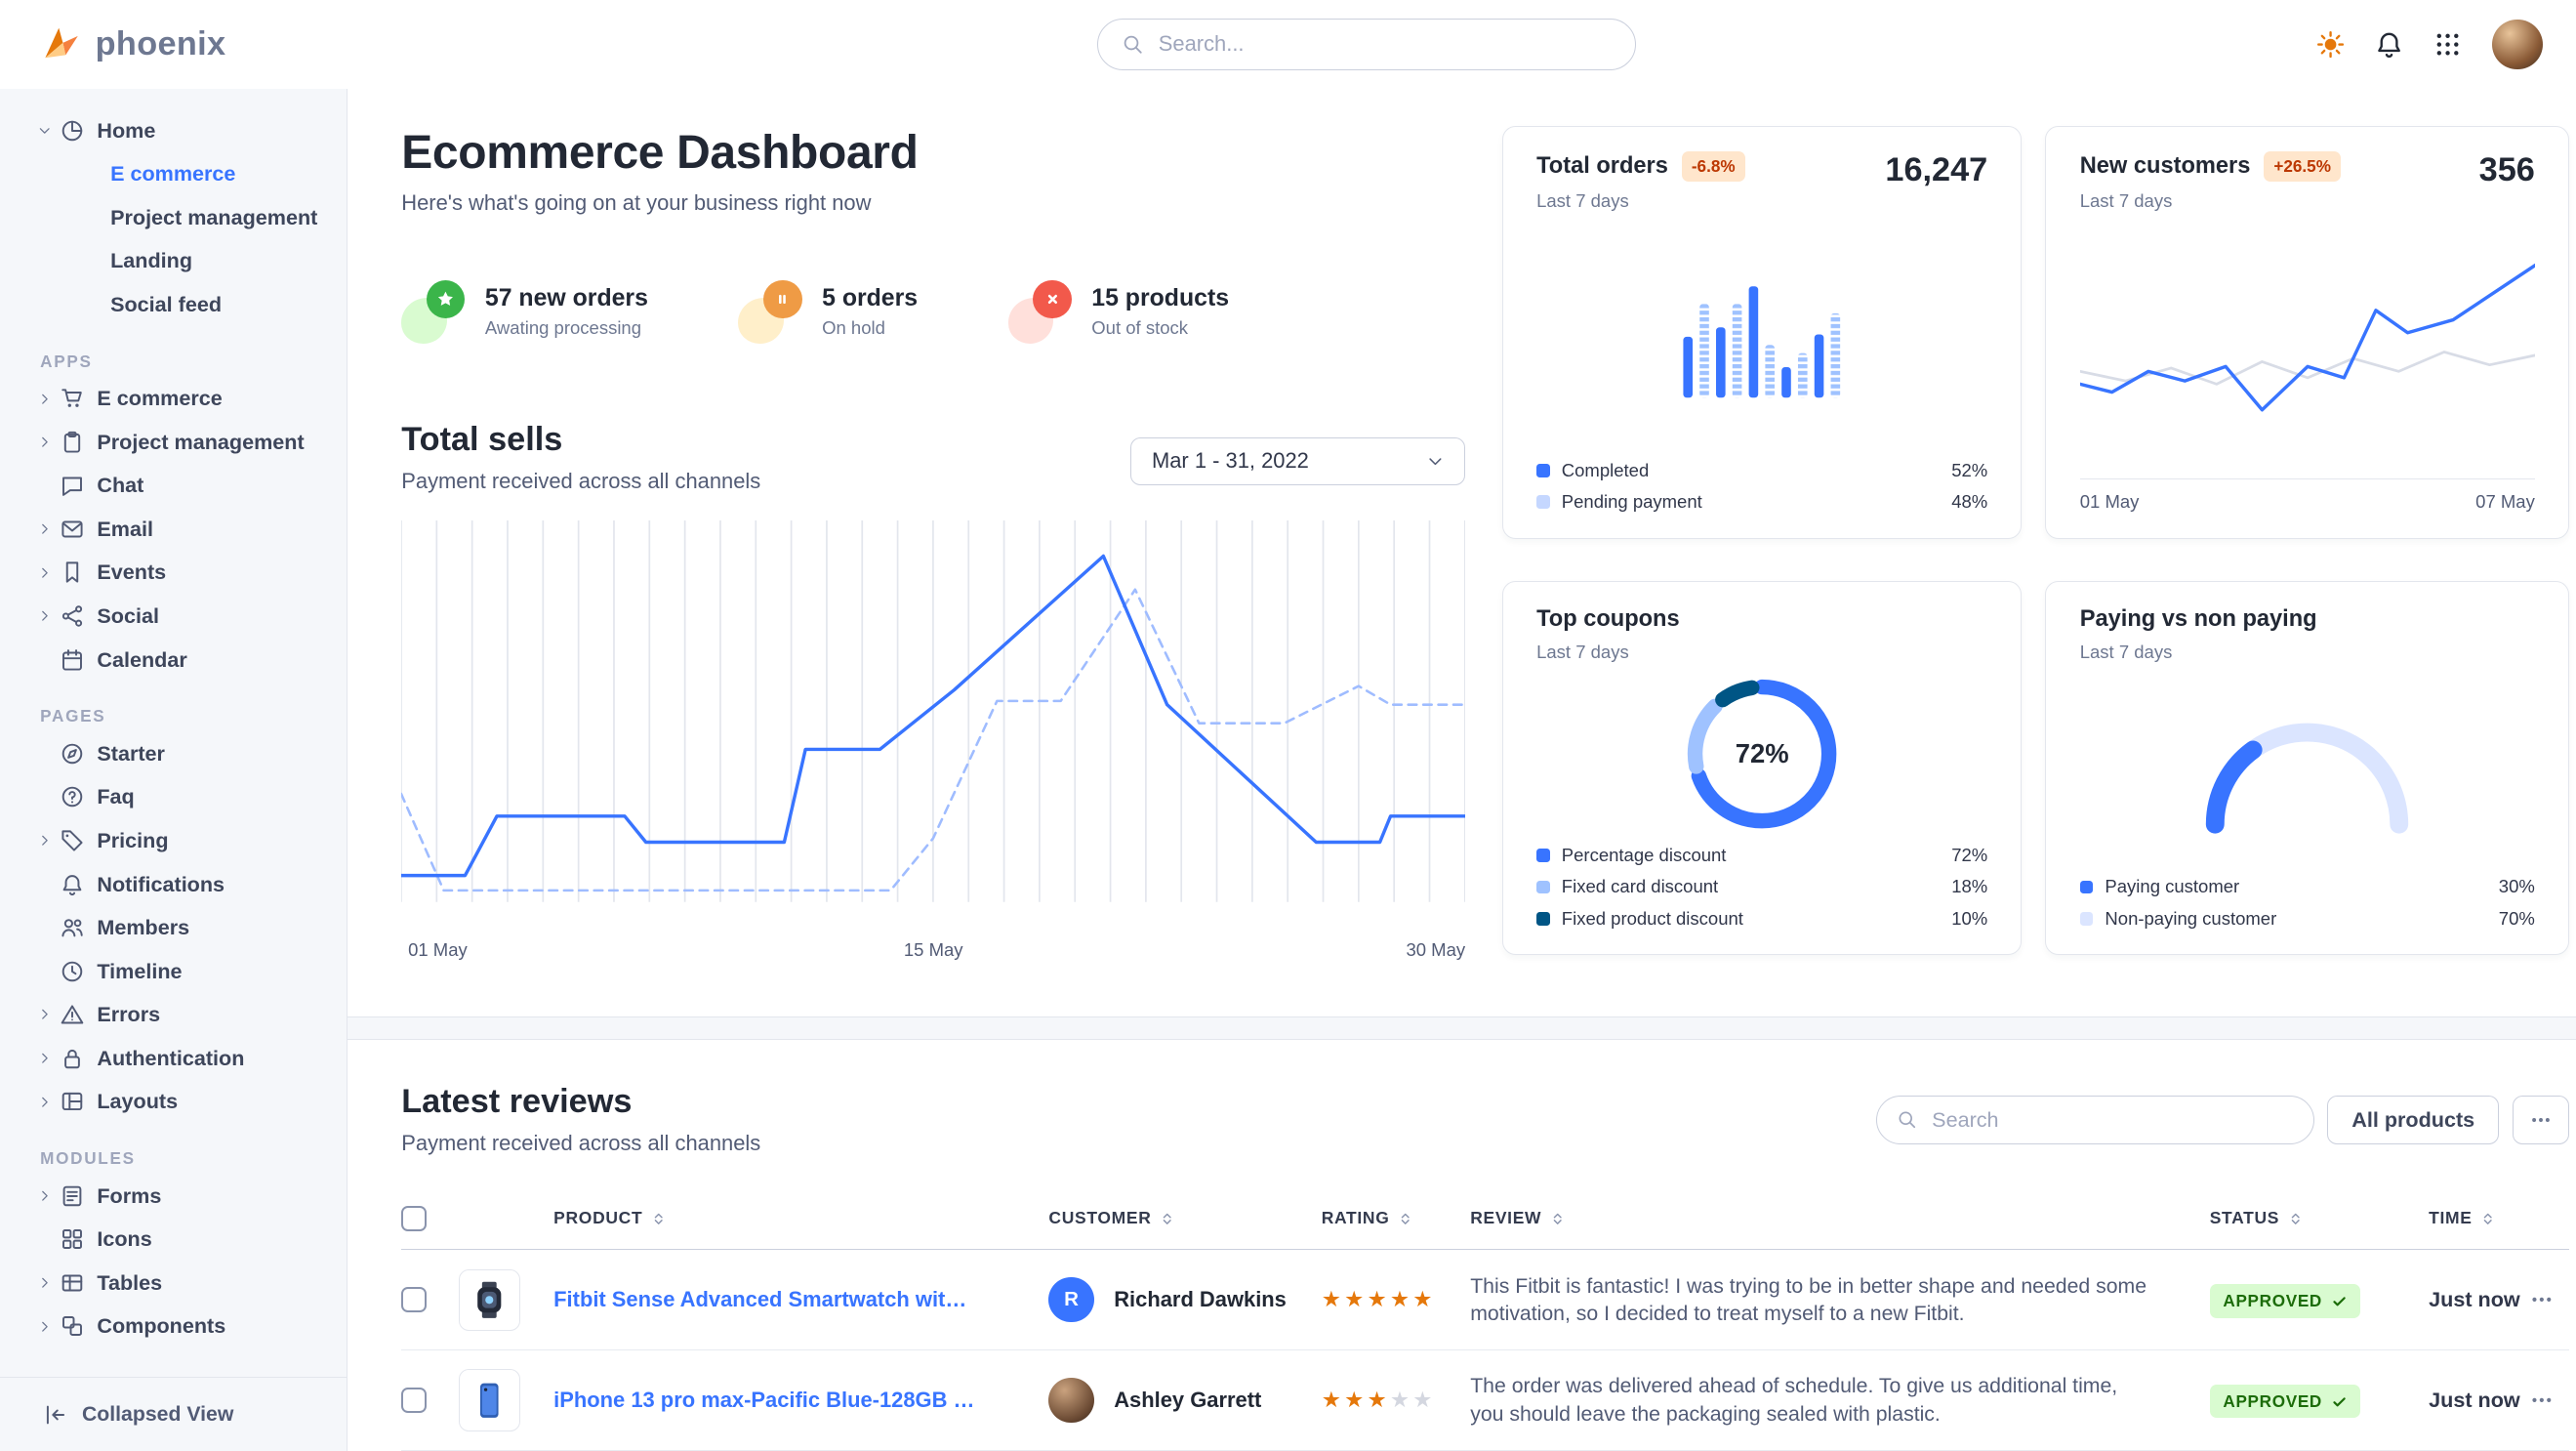 The image size is (2576, 1451). What do you see at coordinates (1071, 1400) in the screenshot?
I see `customer-avatar` at bounding box center [1071, 1400].